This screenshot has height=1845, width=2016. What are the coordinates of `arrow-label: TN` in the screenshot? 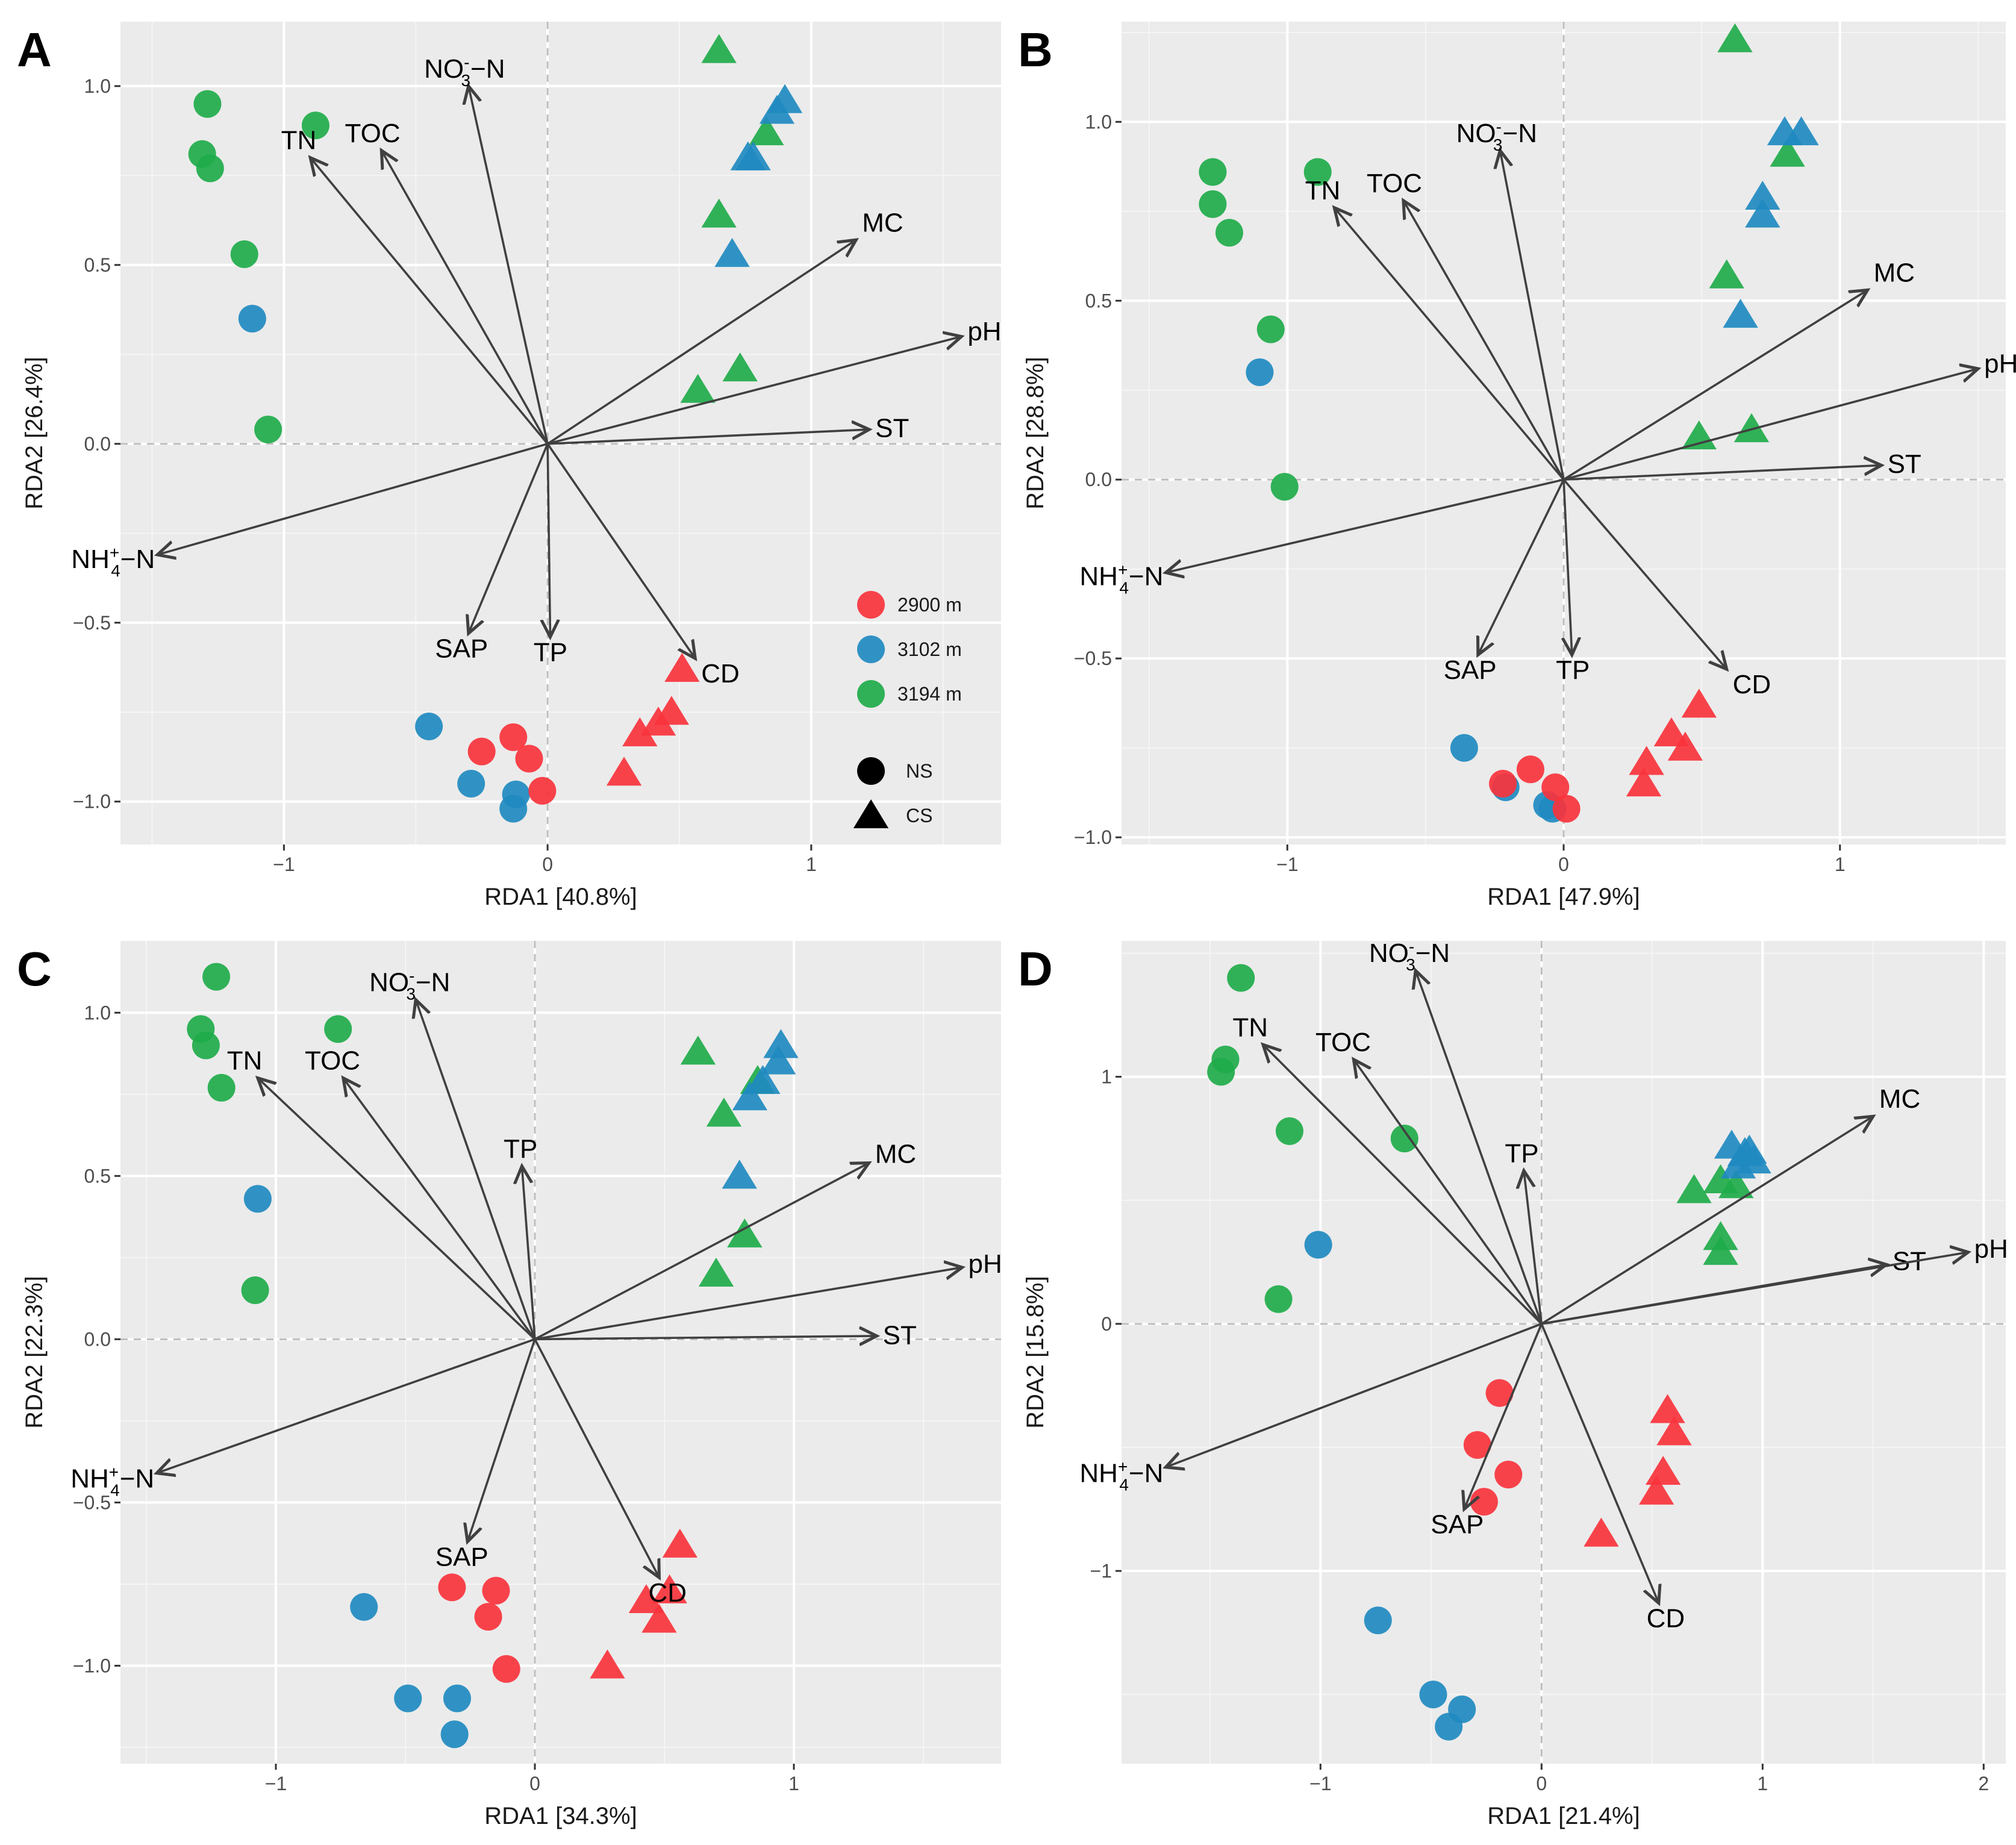 It's located at (1250, 1027).